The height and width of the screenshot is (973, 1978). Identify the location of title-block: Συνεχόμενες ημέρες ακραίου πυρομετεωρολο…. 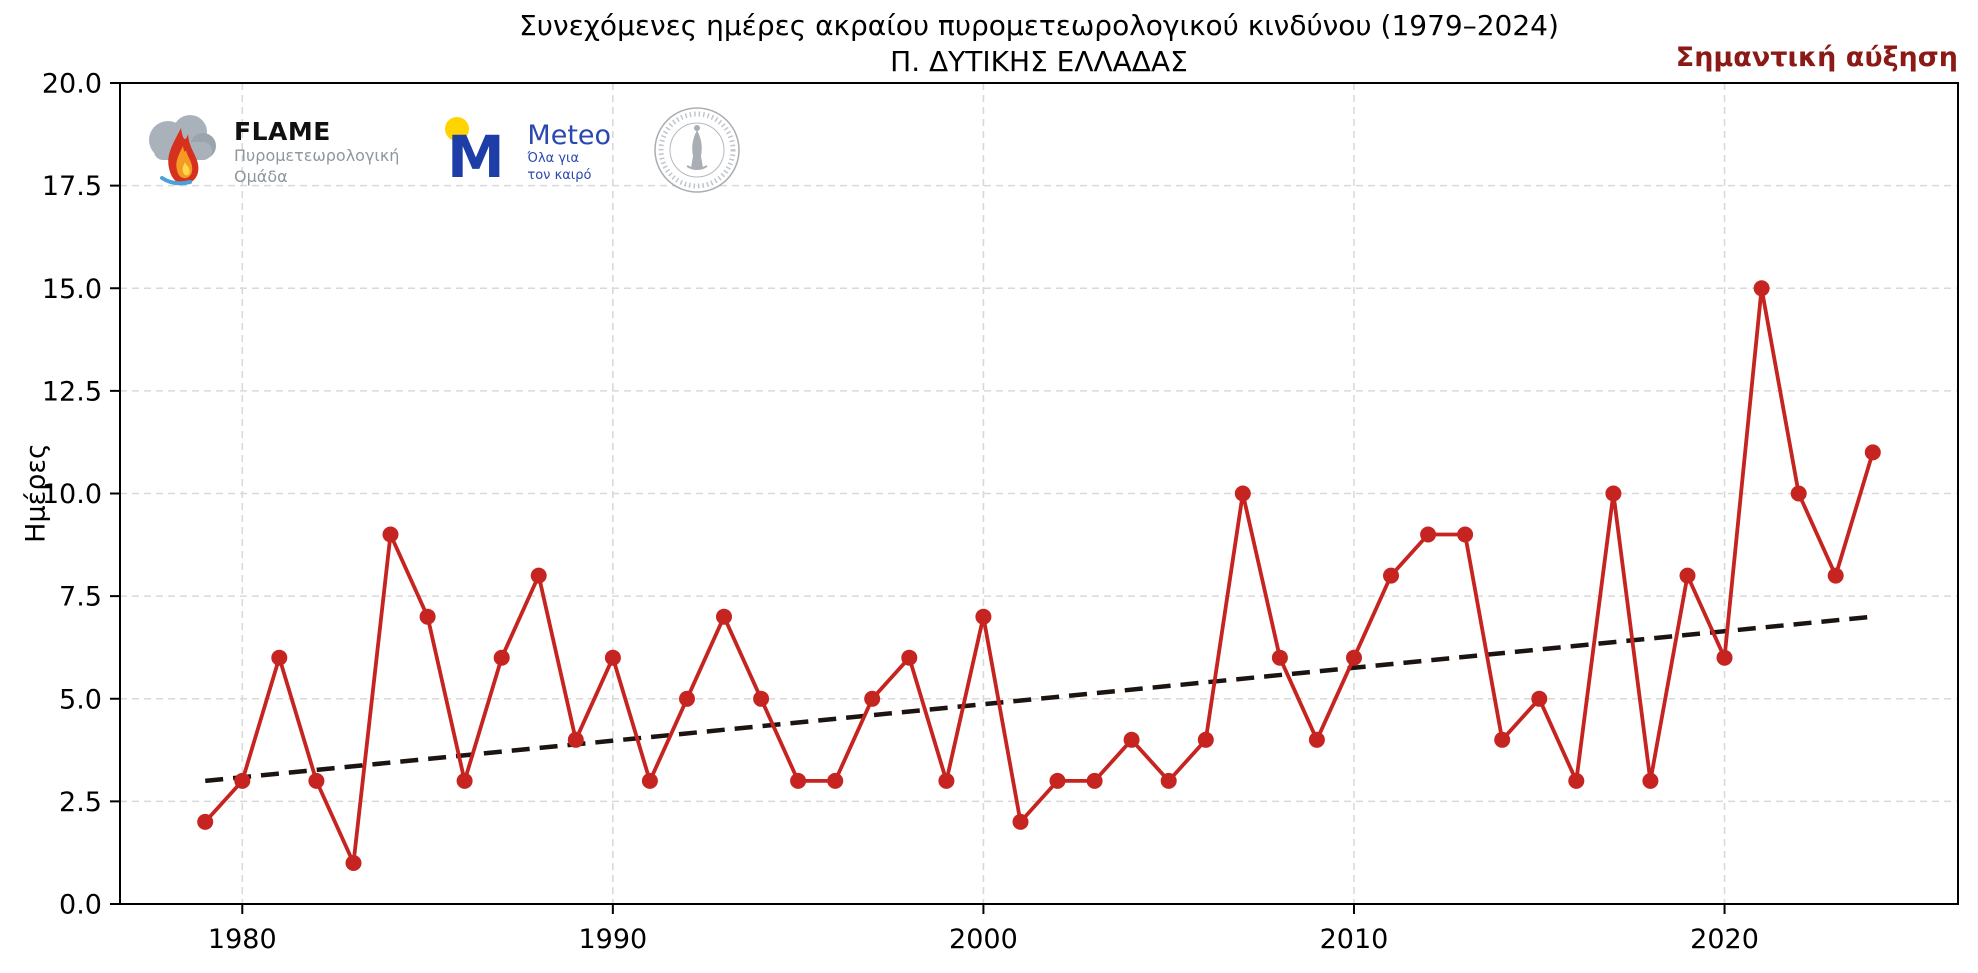
(1039, 44).